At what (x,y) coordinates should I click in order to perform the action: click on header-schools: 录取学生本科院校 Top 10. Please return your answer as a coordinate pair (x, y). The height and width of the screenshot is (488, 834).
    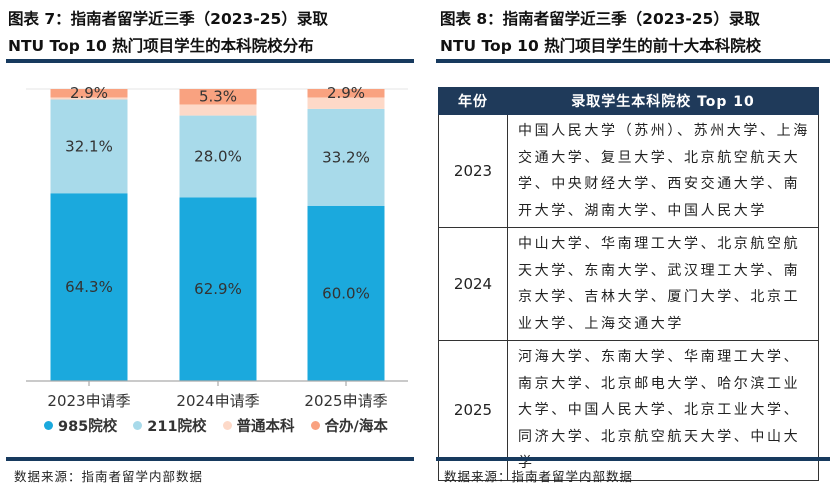
    Looking at the image, I should click on (663, 101).